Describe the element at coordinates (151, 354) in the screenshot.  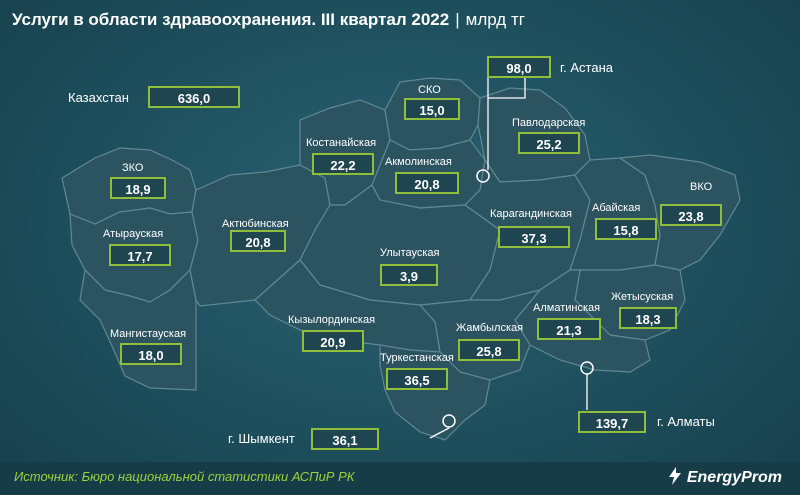
I see `region-mangystau-value: 18,0` at that location.